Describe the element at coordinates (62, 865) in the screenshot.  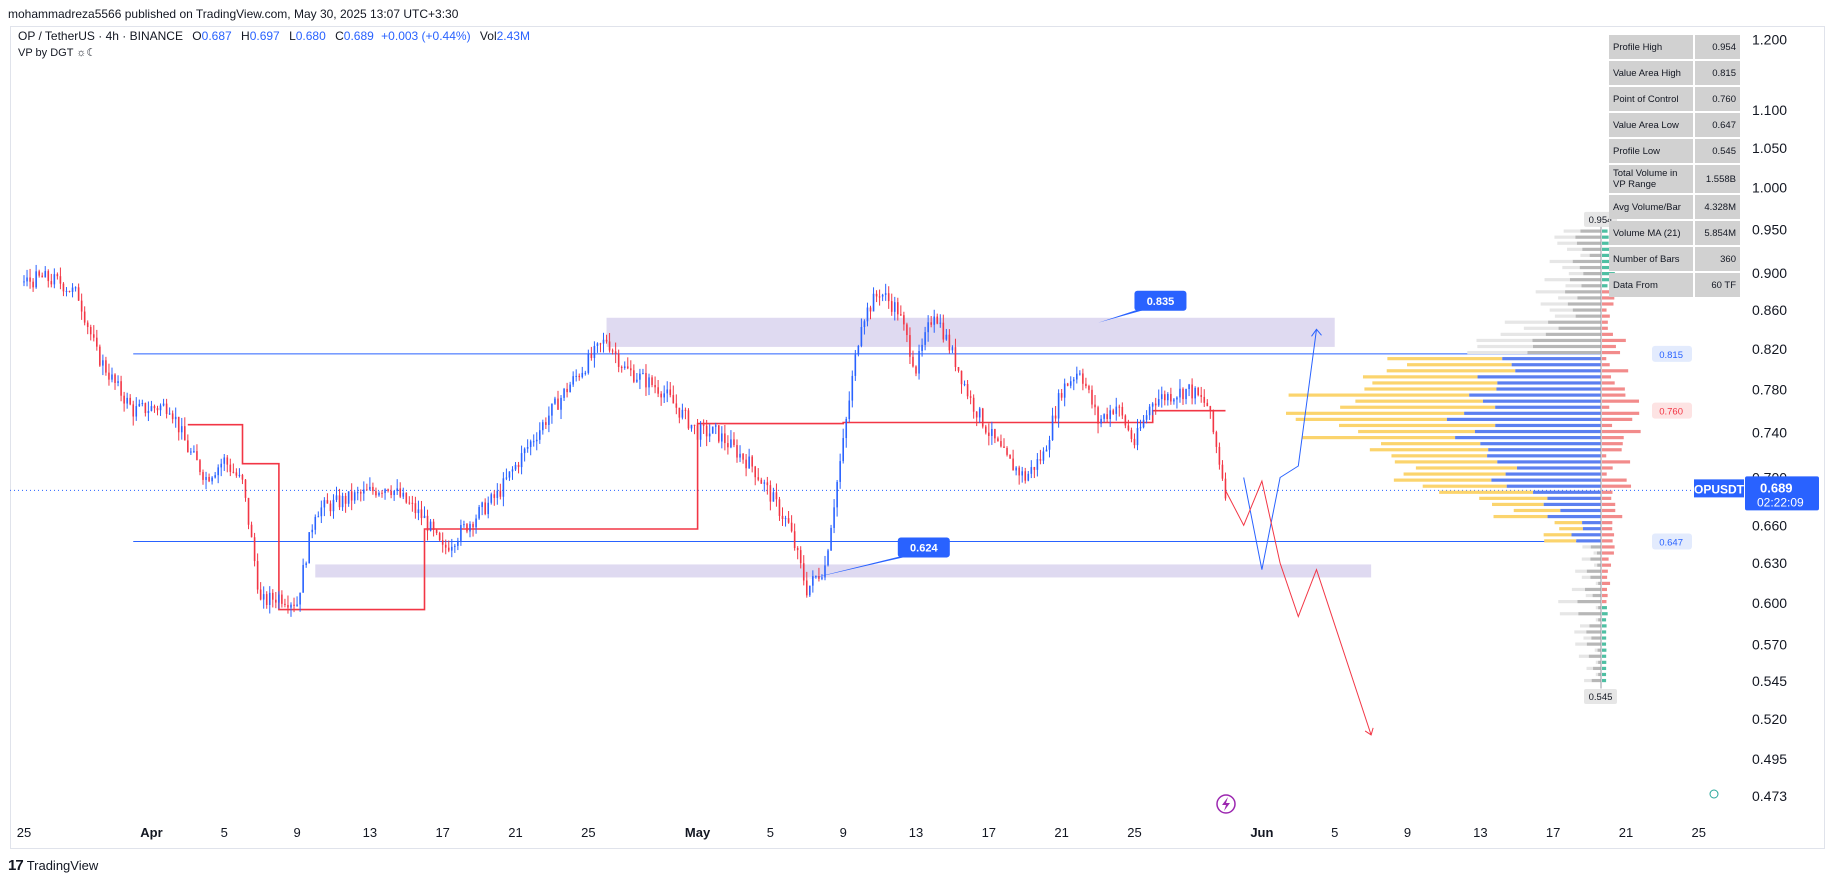
I see `tradingview-wordmark: TradingView` at that location.